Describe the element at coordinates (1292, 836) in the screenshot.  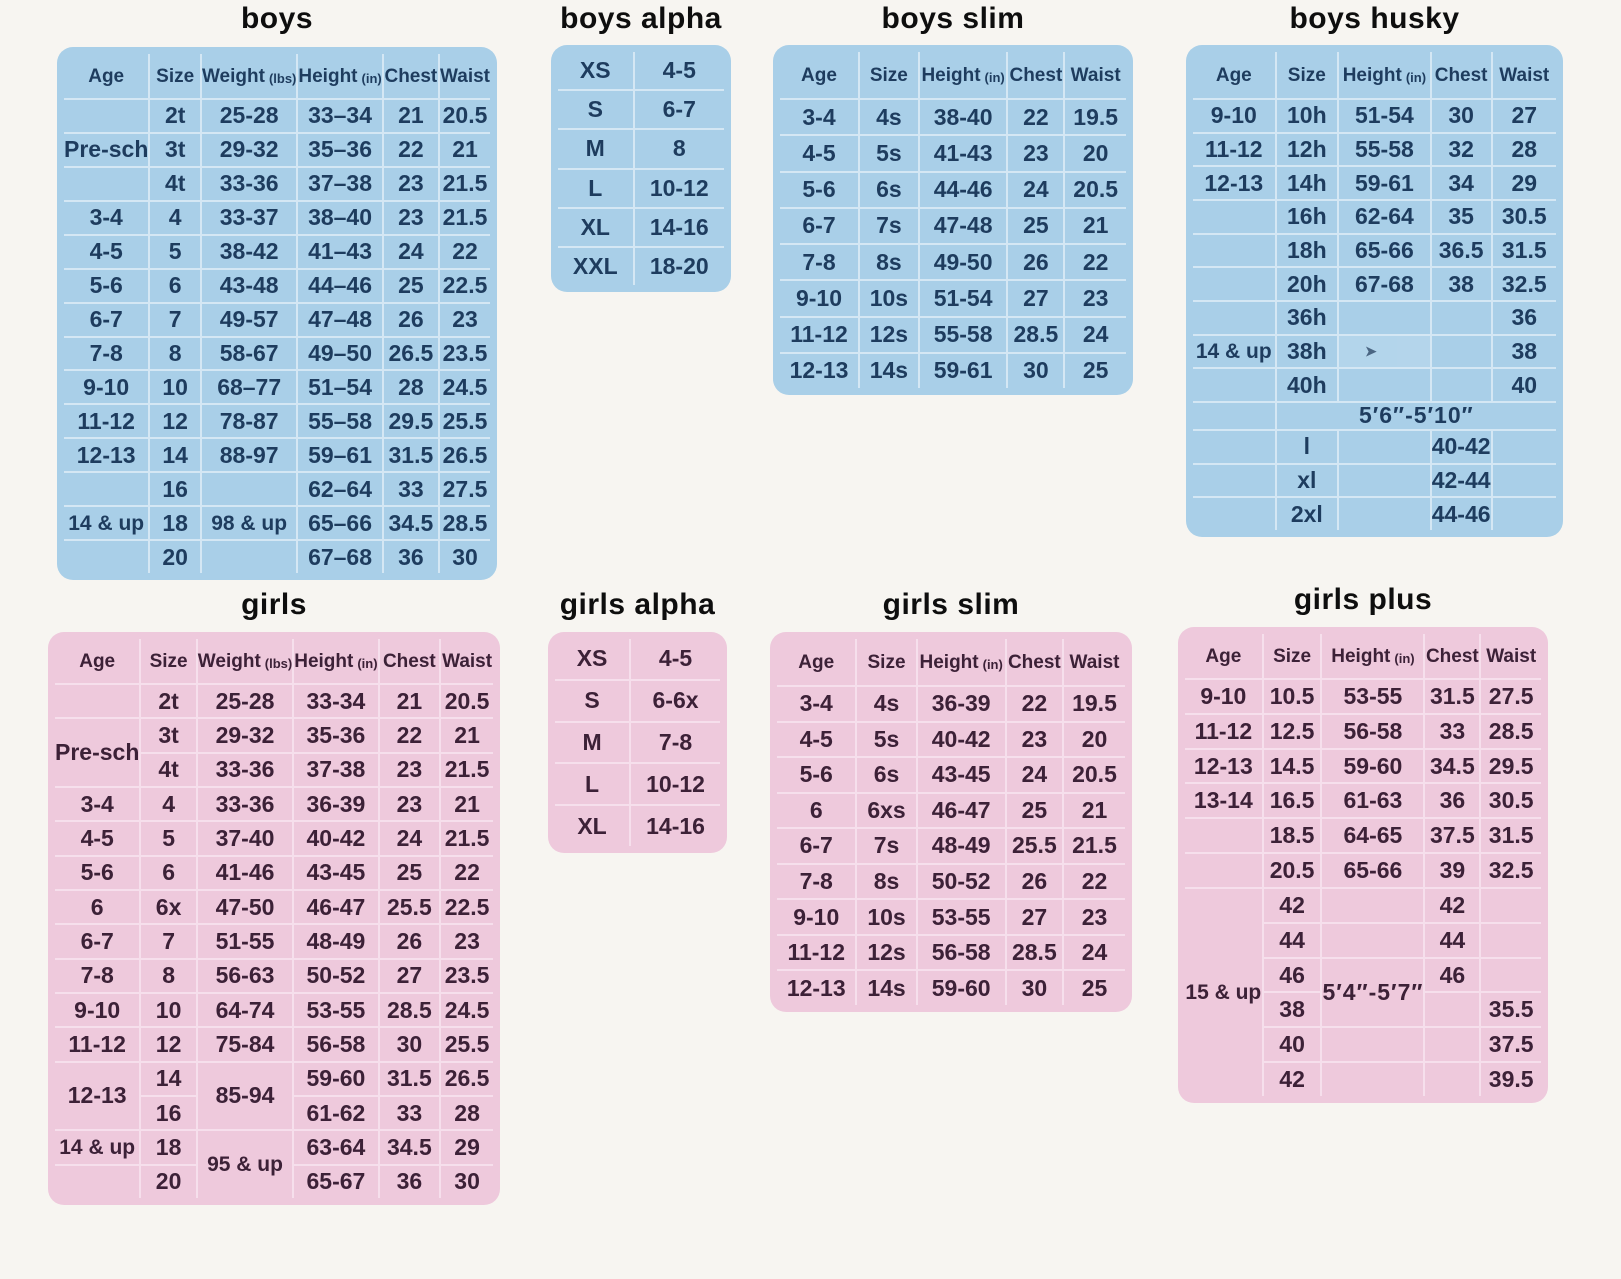
I see `table-cell: 18.5` at that location.